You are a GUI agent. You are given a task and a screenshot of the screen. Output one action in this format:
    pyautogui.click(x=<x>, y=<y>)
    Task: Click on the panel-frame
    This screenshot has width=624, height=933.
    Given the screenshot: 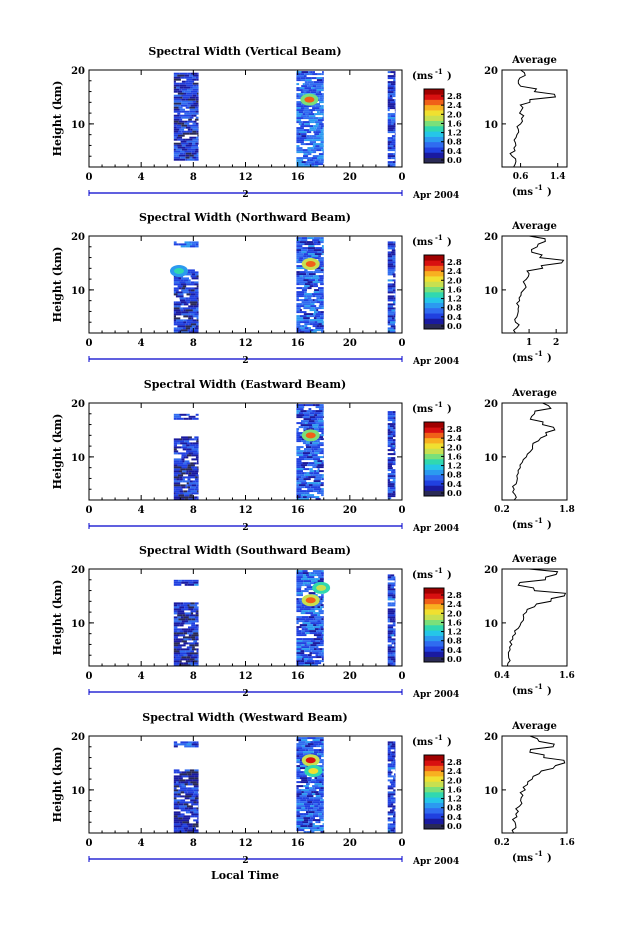 What is the action you would take?
    pyautogui.click(x=245, y=617)
    